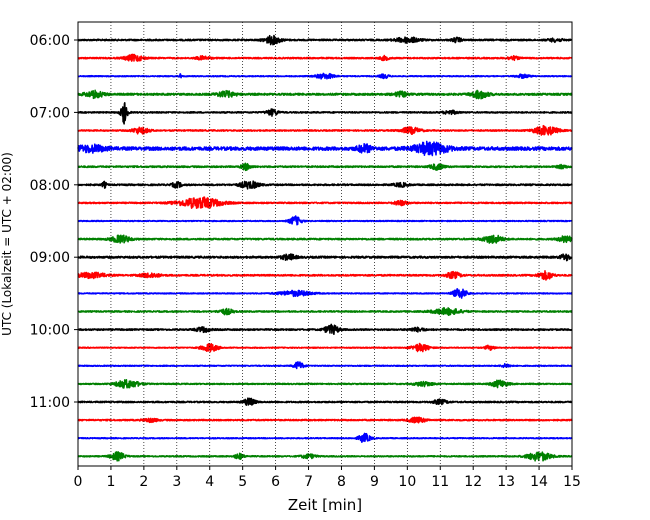 This screenshot has width=650, height=520. What do you see at coordinates (572, 482) in the screenshot?
I see `x-tick-label: 15` at bounding box center [572, 482].